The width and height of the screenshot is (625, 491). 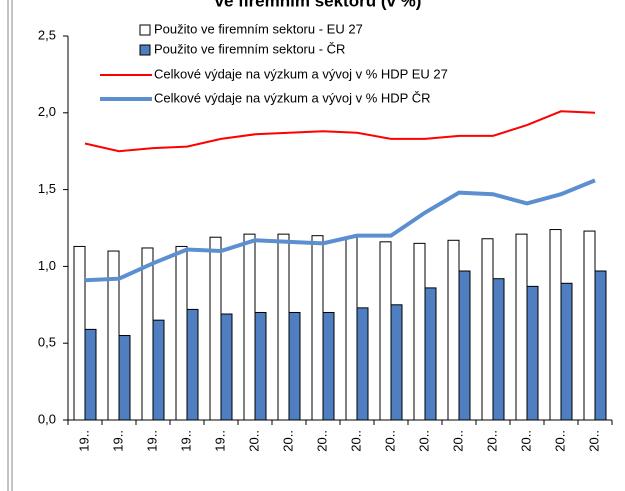 What do you see at coordinates (47, 265) in the screenshot?
I see `y-tick-label: 1,0` at bounding box center [47, 265].